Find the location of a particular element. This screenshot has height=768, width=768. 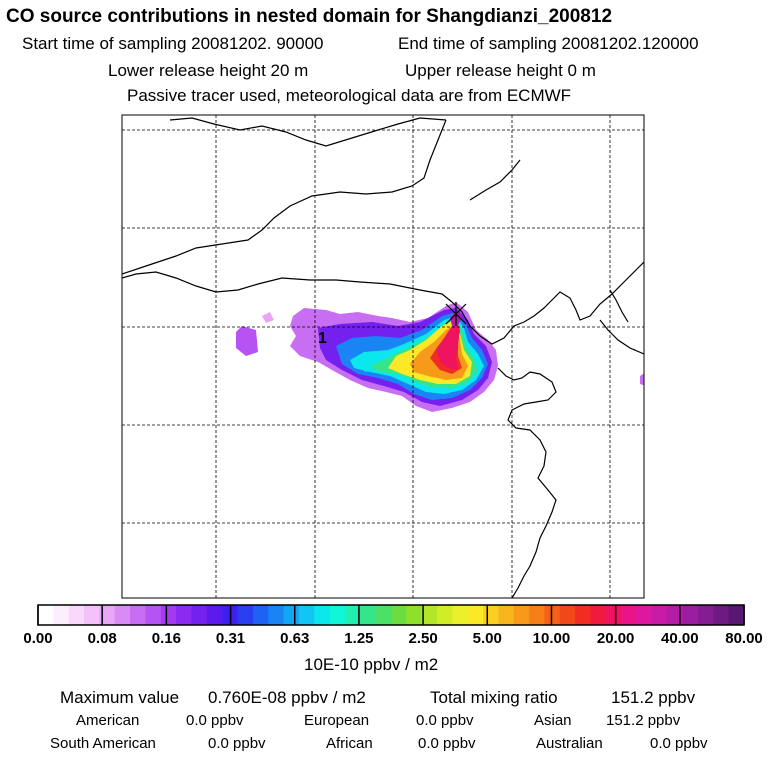

colorbar-tick-label: 0.00 is located at coordinates (38, 638).